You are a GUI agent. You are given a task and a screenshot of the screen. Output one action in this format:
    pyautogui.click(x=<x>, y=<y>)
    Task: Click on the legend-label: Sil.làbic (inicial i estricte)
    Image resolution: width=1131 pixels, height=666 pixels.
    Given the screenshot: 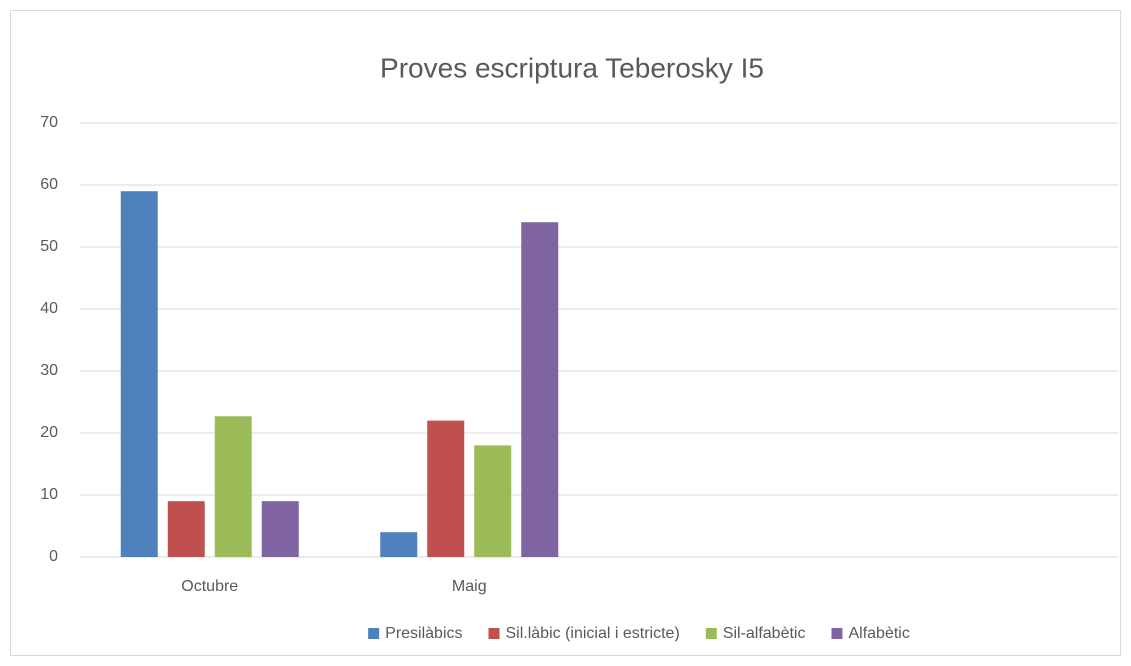 What is the action you would take?
    pyautogui.click(x=593, y=633)
    